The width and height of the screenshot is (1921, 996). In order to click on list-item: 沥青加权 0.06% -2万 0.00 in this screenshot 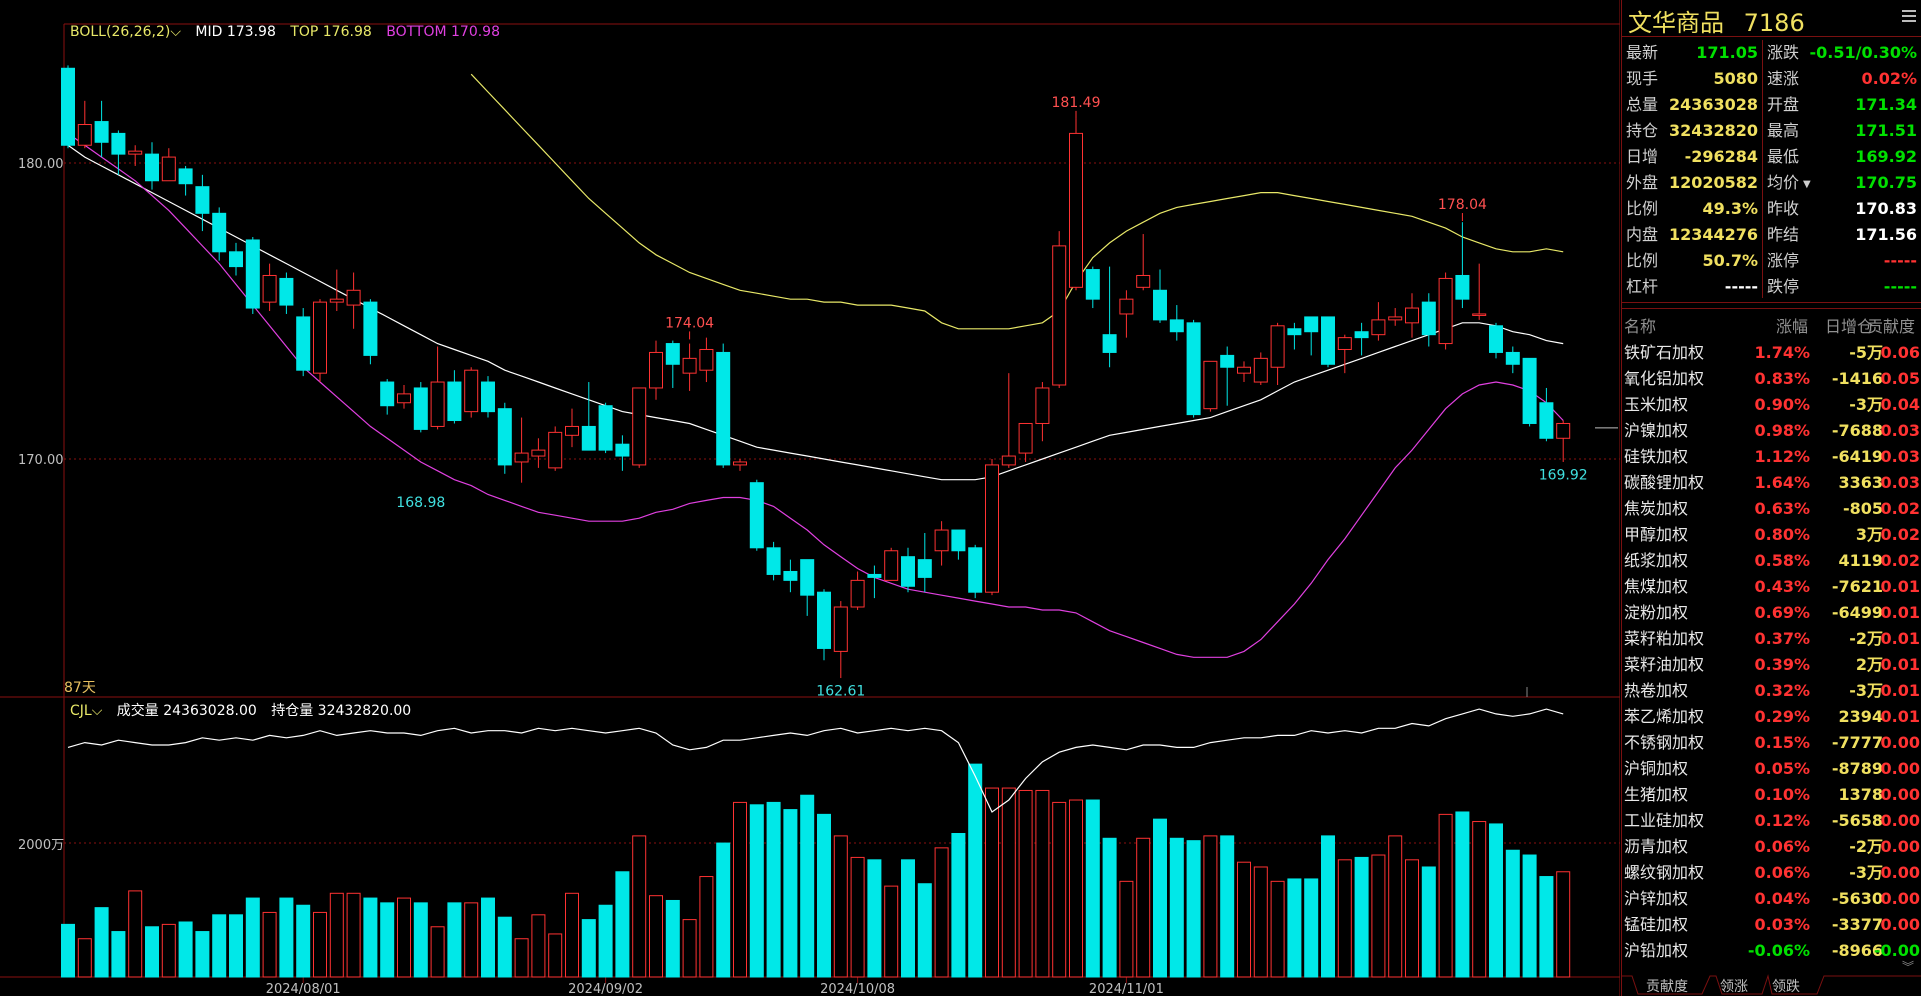, I will do `click(1771, 847)`.